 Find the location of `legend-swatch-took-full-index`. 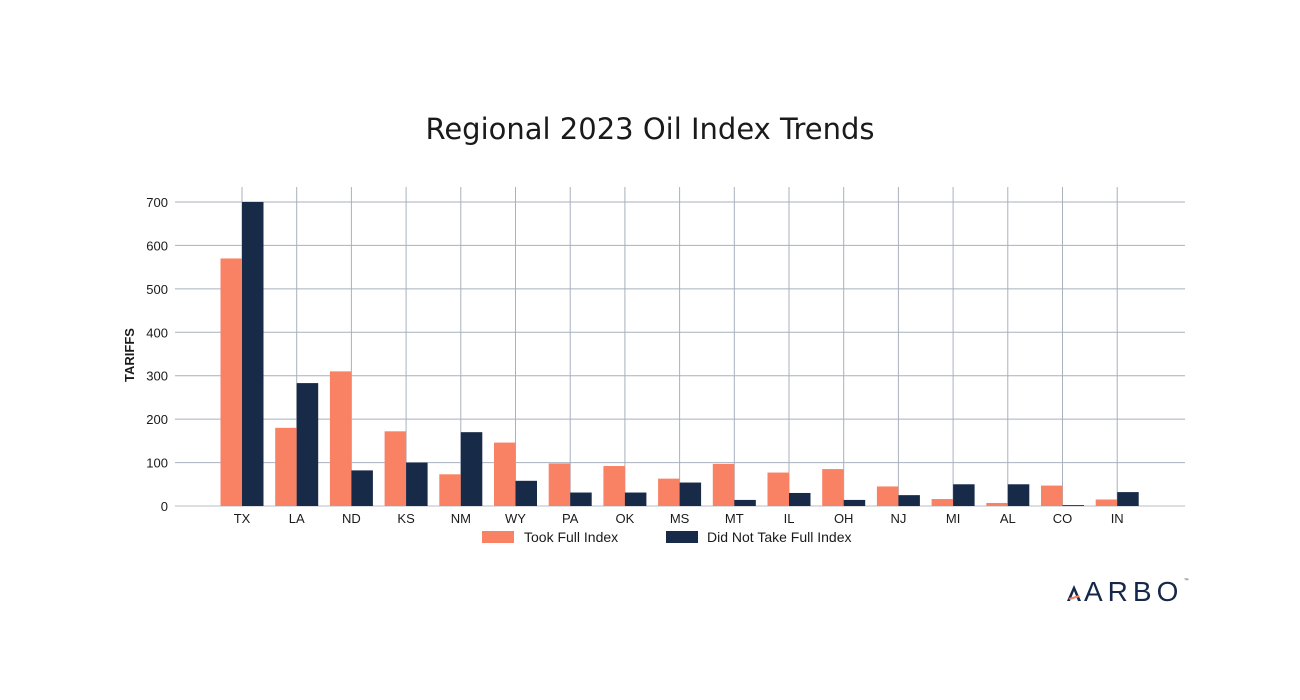

legend-swatch-took-full-index is located at coordinates (498, 537).